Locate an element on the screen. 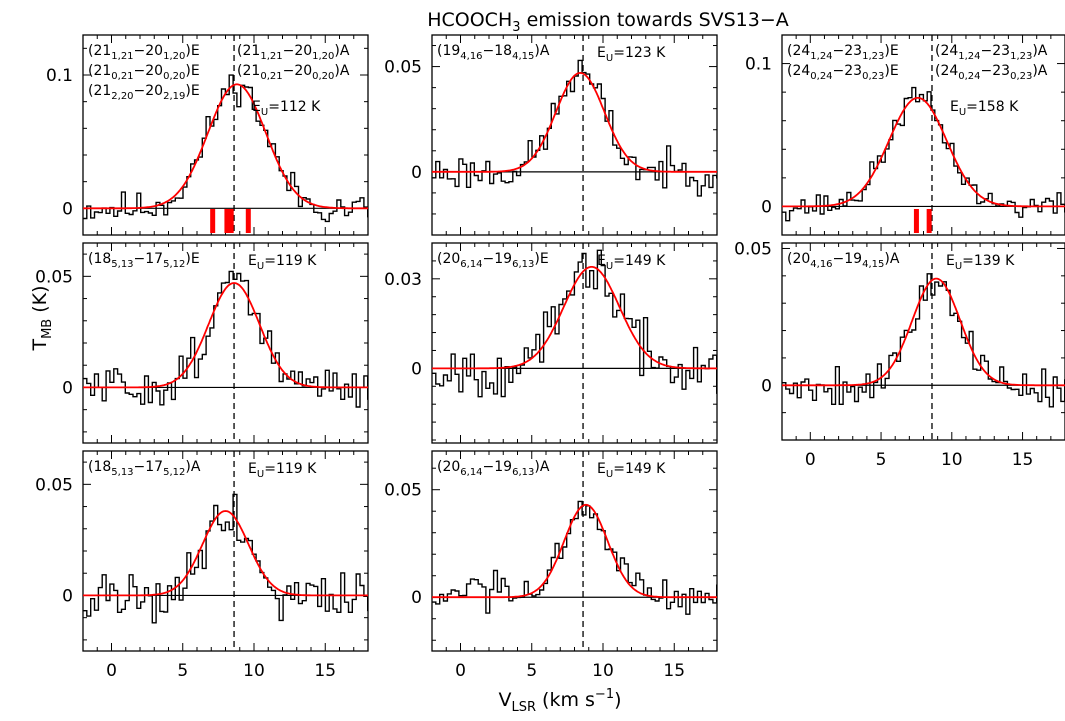 The width and height of the screenshot is (1065, 721). label-subscript: 2,19 is located at coordinates (174, 96).